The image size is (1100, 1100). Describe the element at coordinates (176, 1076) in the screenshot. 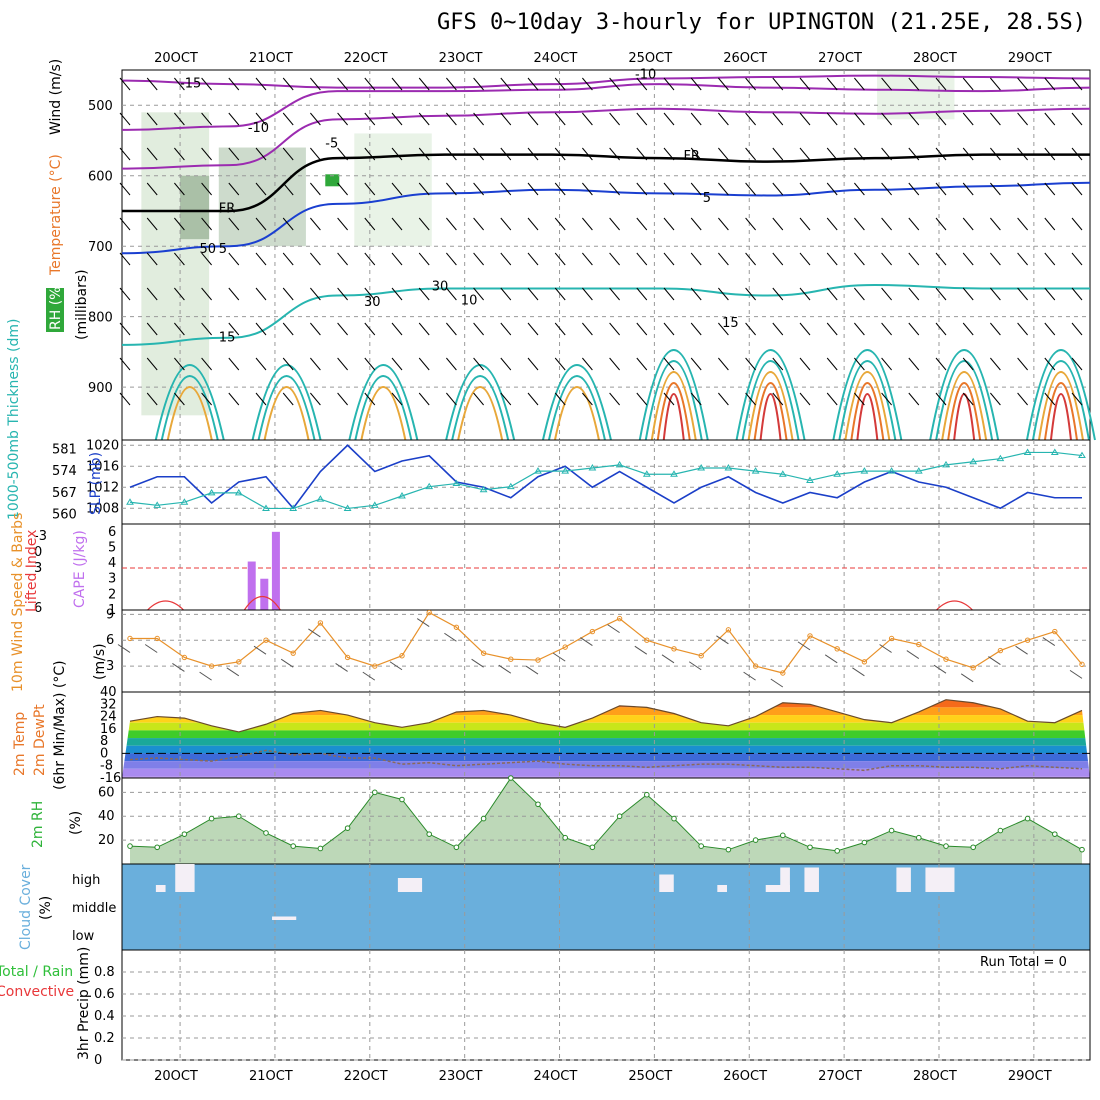

I see `x-tick-label-bottom: 20OCT` at that location.